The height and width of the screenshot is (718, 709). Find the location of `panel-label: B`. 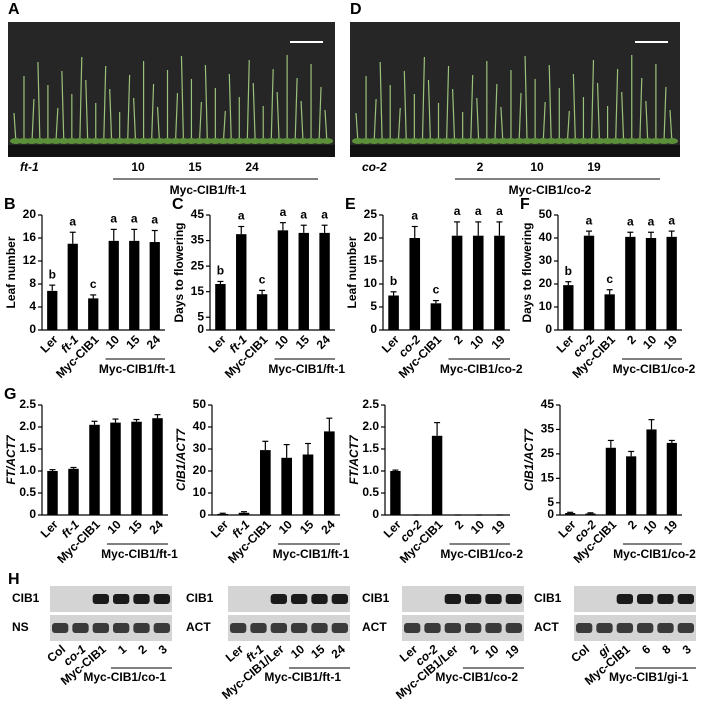

panel-label: B is located at coordinates (10, 204).